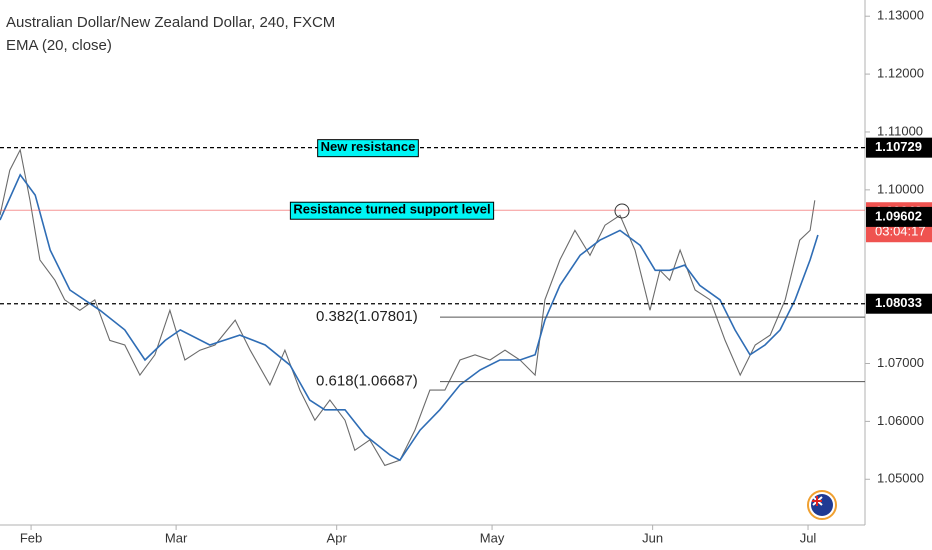 The width and height of the screenshot is (932, 550). I want to click on price-badge-label: 1.09602, so click(898, 215).